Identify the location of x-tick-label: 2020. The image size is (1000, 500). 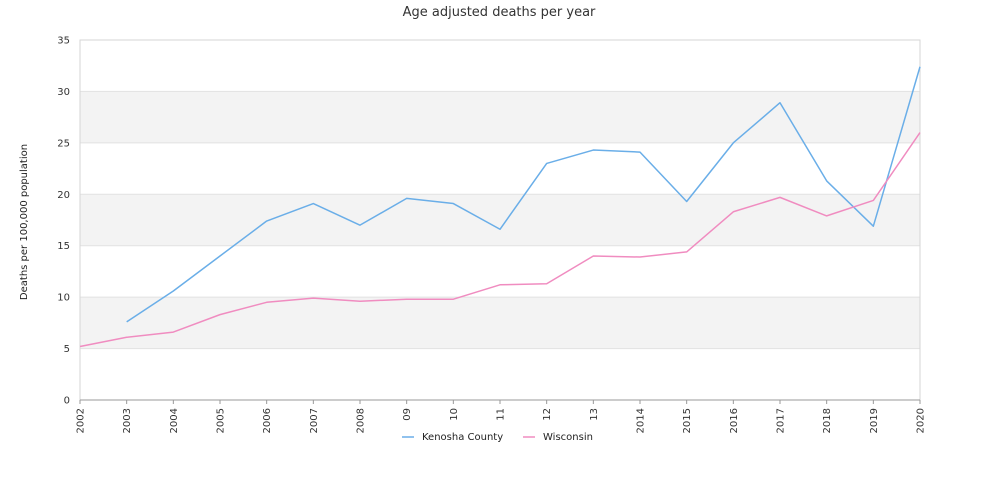
(921, 420).